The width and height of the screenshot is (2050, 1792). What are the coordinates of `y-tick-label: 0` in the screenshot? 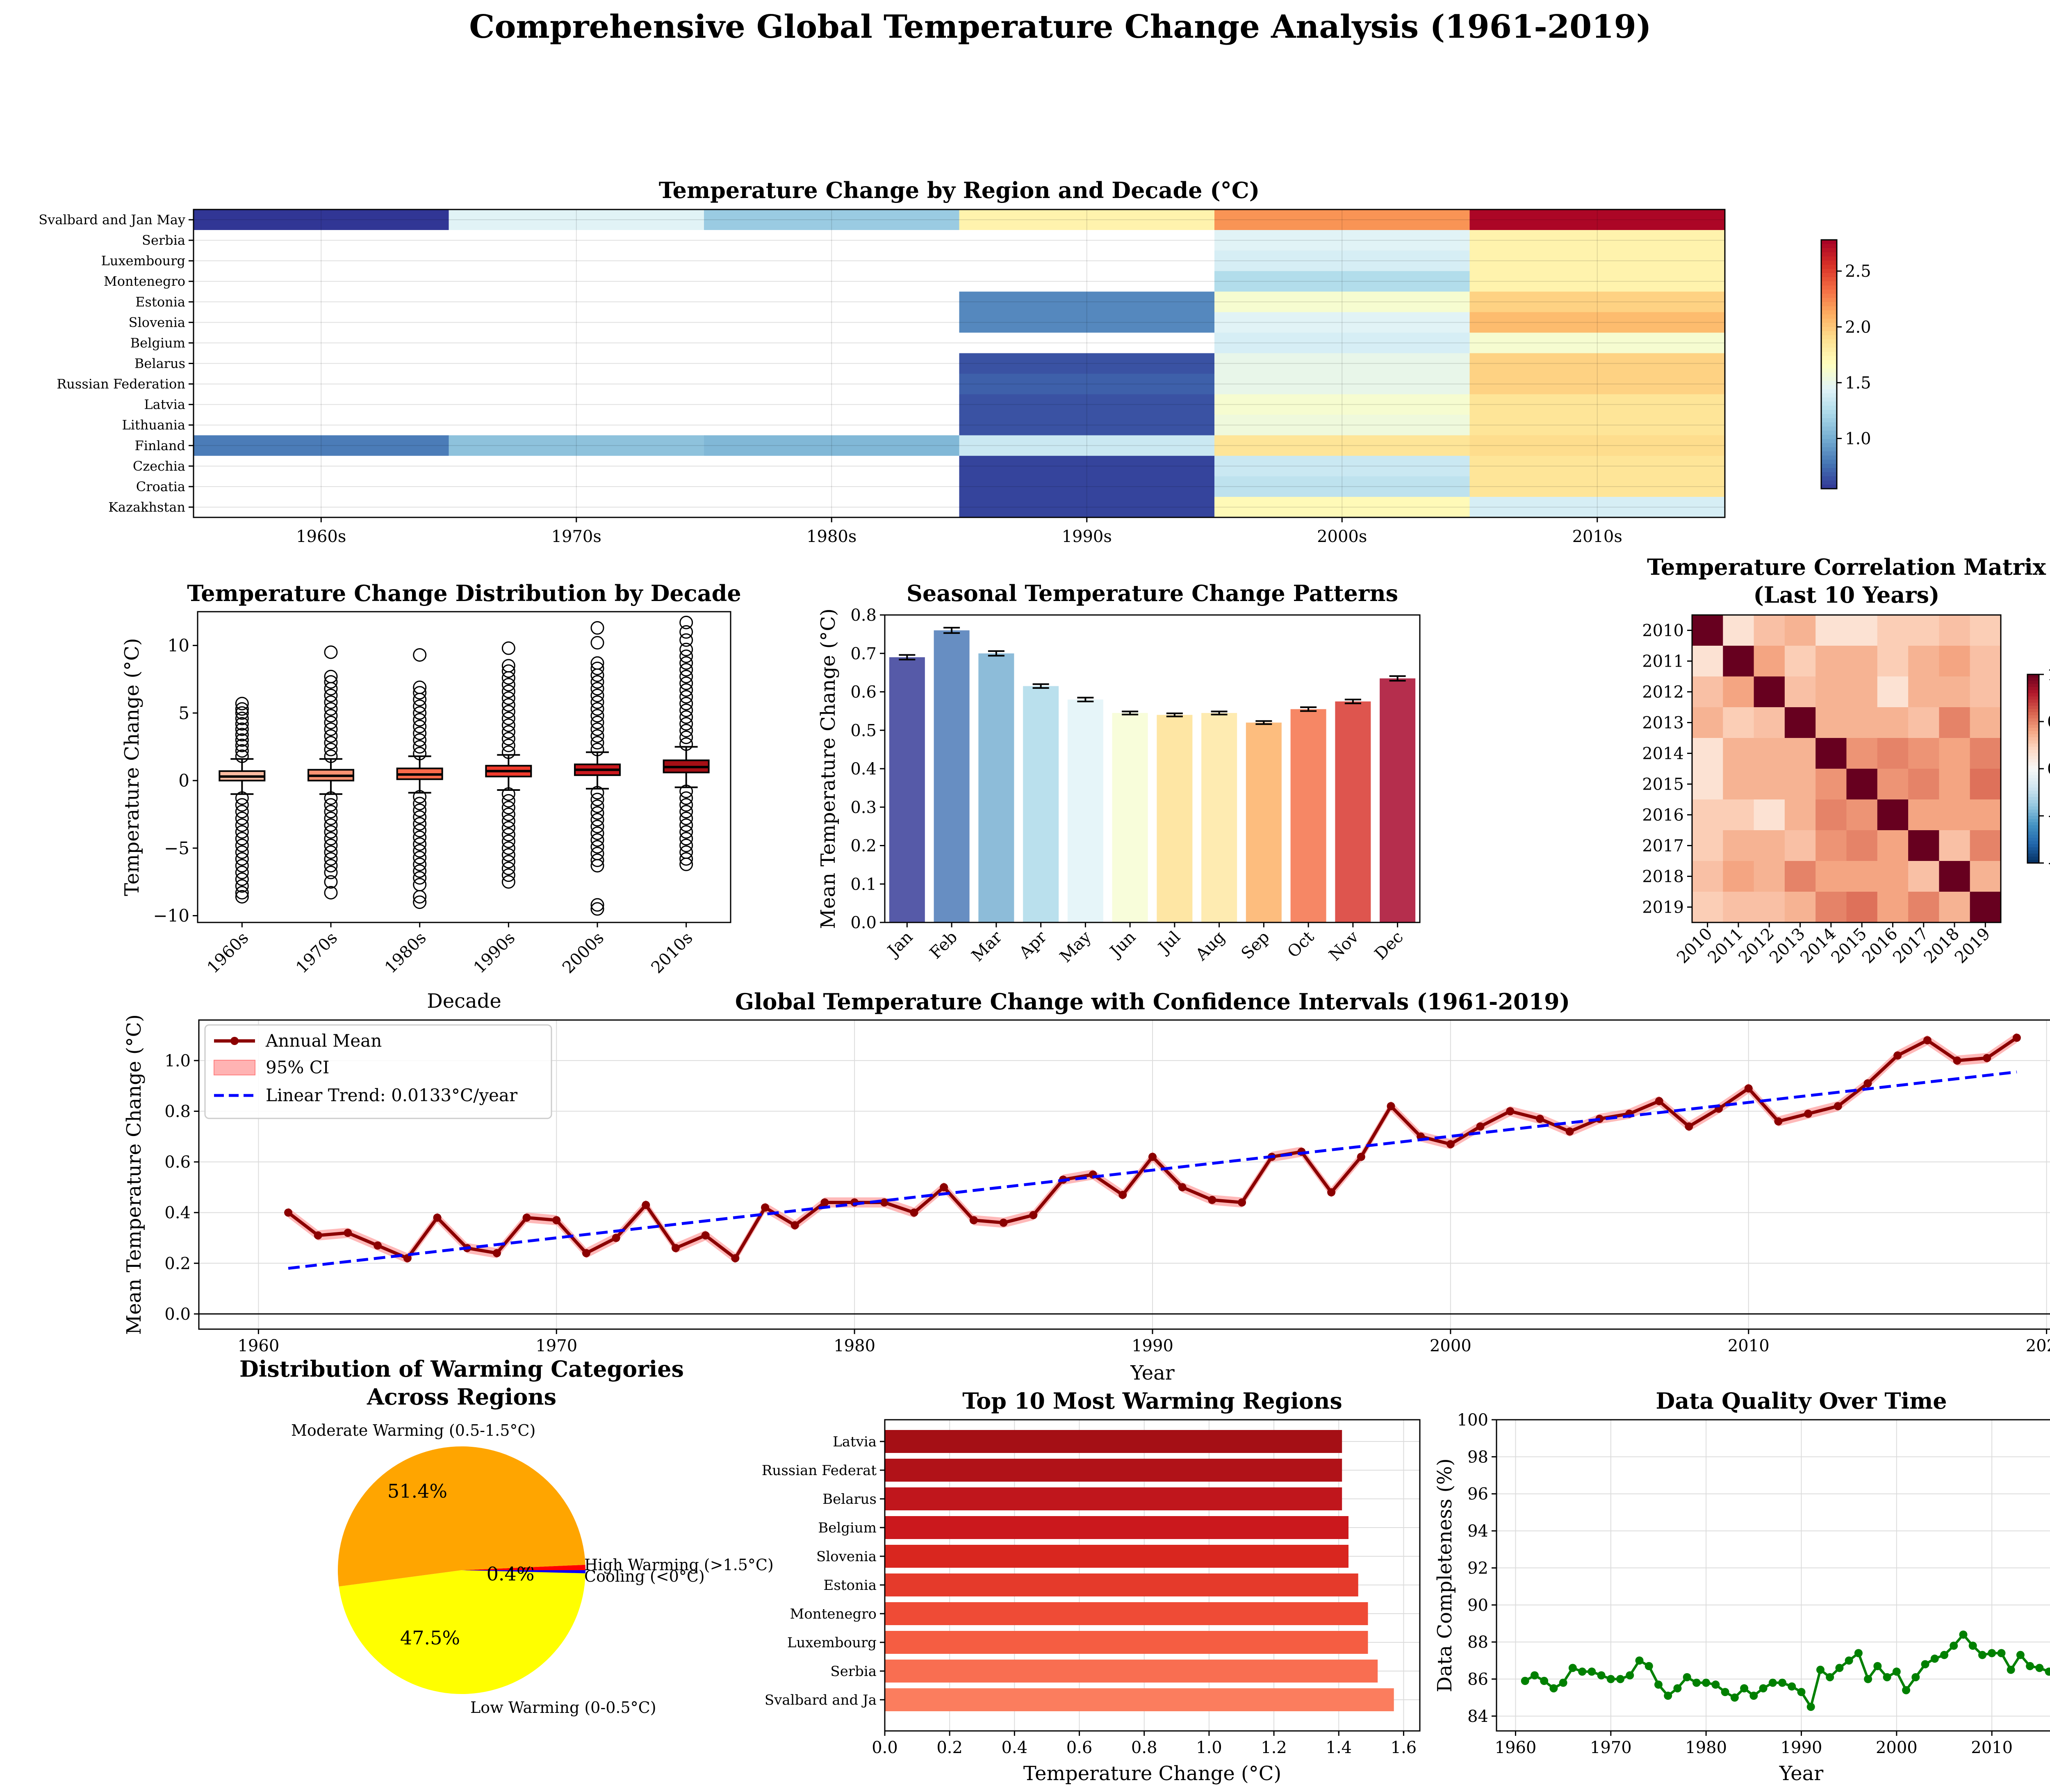 It's located at (183, 781).